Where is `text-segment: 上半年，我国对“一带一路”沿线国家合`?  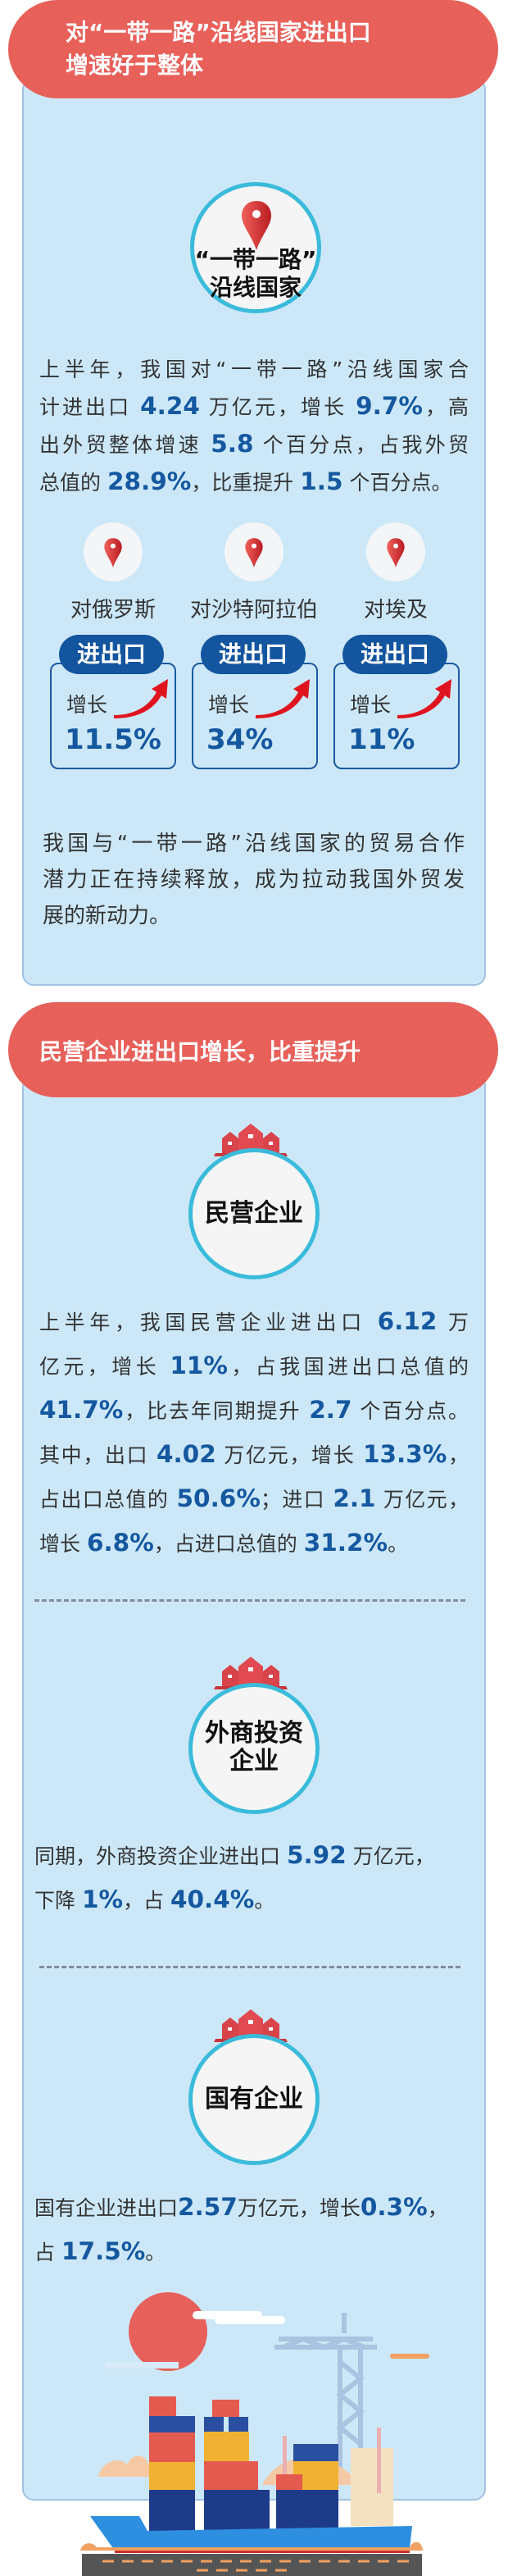 text-segment: 上半年，我国对“一带一路”沿线国家合 is located at coordinates (254, 369).